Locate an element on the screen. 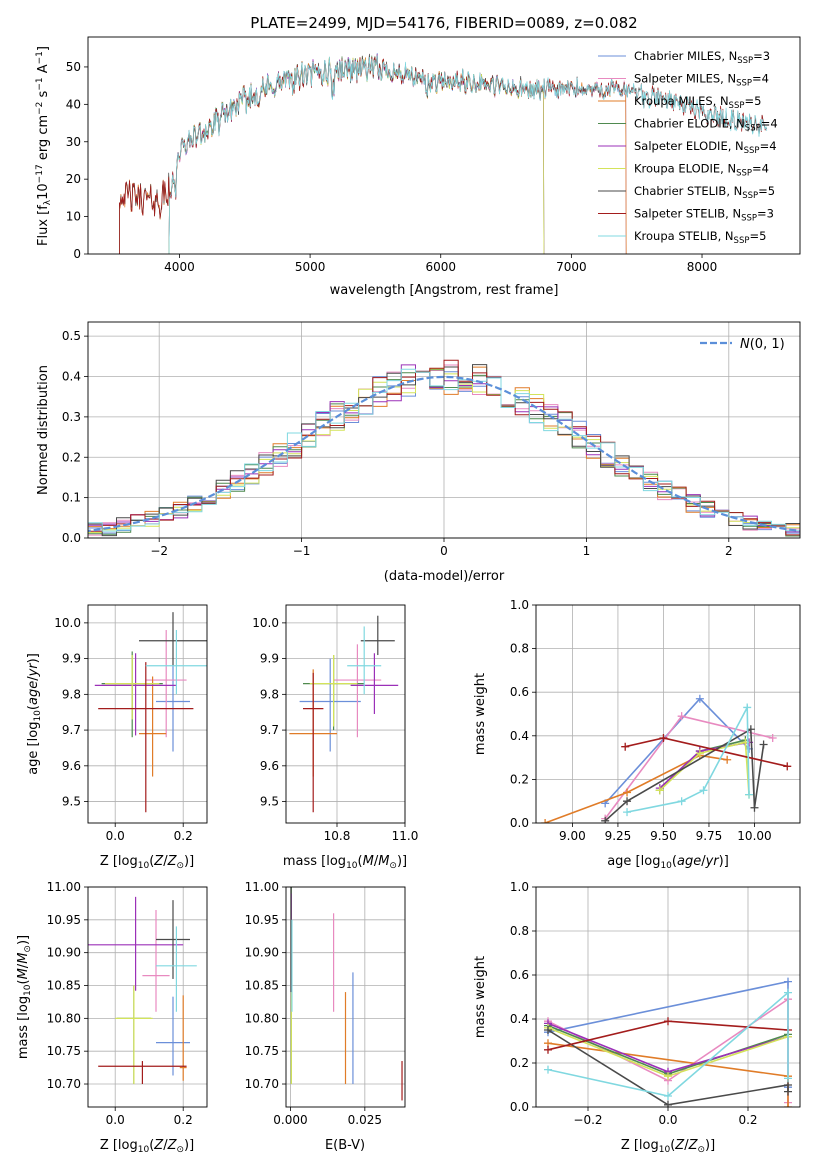 The height and width of the screenshot is (1170, 819). x-tick-label: 0 is located at coordinates (444, 551).